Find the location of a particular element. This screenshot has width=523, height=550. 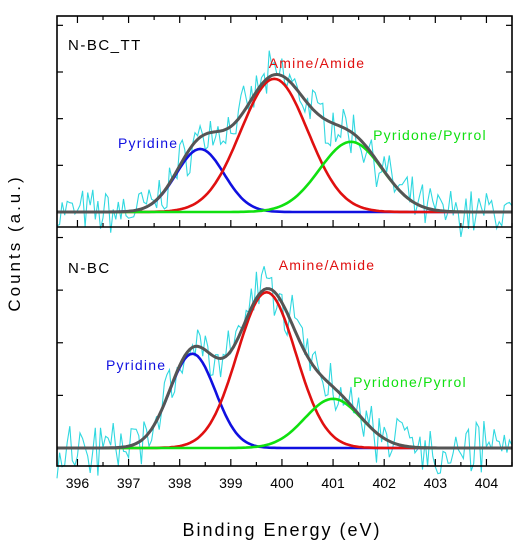

x-axis-label: Binding Energy (eV) is located at coordinates (281, 530).